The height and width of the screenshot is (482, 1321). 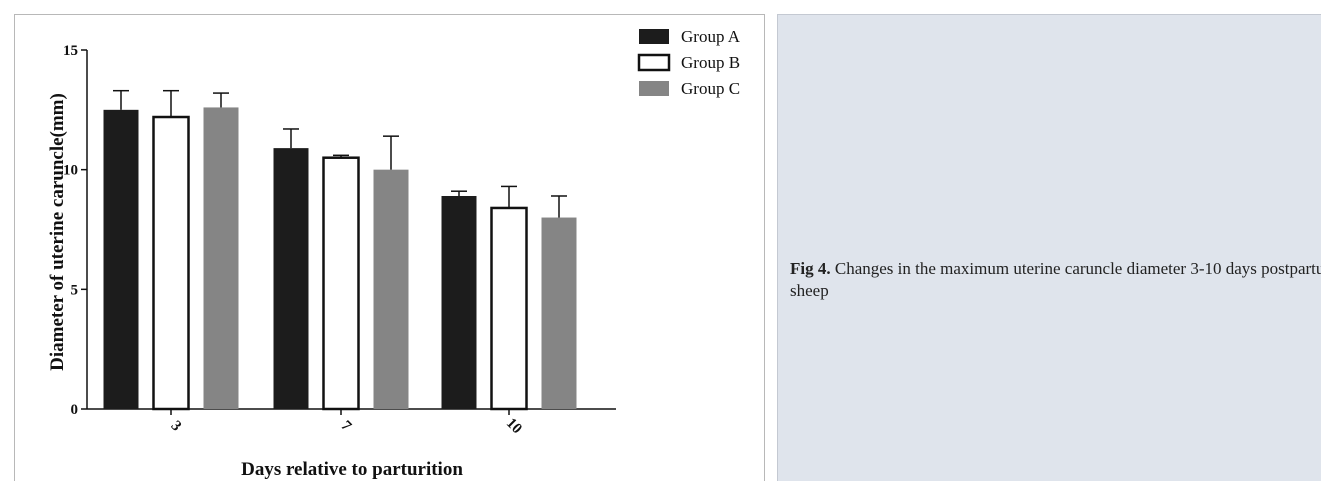 What do you see at coordinates (710, 62) in the screenshot?
I see `legend-label: Group B` at bounding box center [710, 62].